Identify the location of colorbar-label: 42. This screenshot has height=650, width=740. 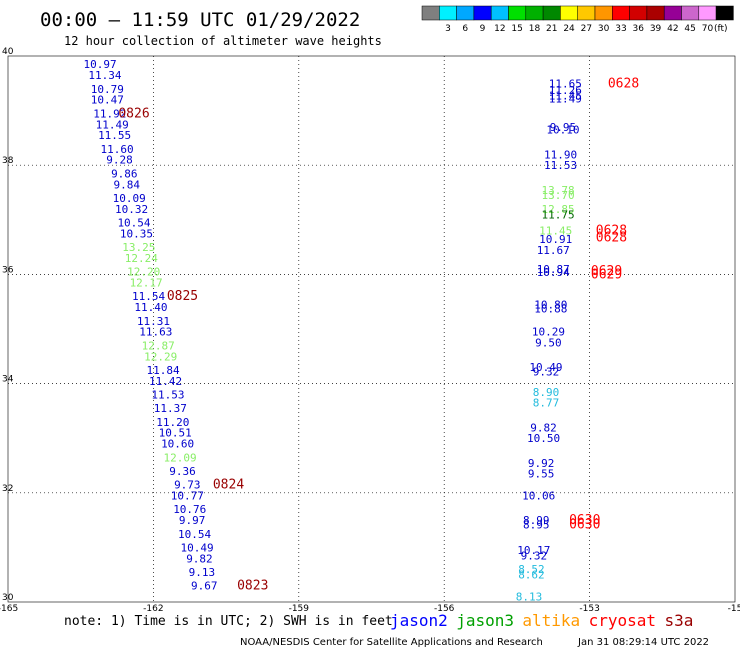
(672, 29).